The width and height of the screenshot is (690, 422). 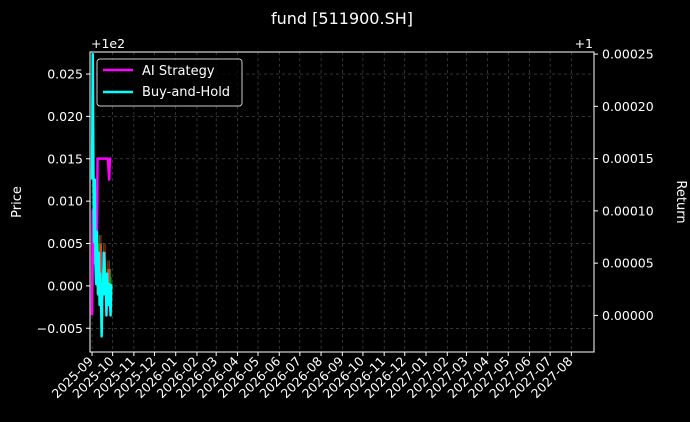 I want to click on left-y-tick-label: 0.020, so click(x=65, y=116).